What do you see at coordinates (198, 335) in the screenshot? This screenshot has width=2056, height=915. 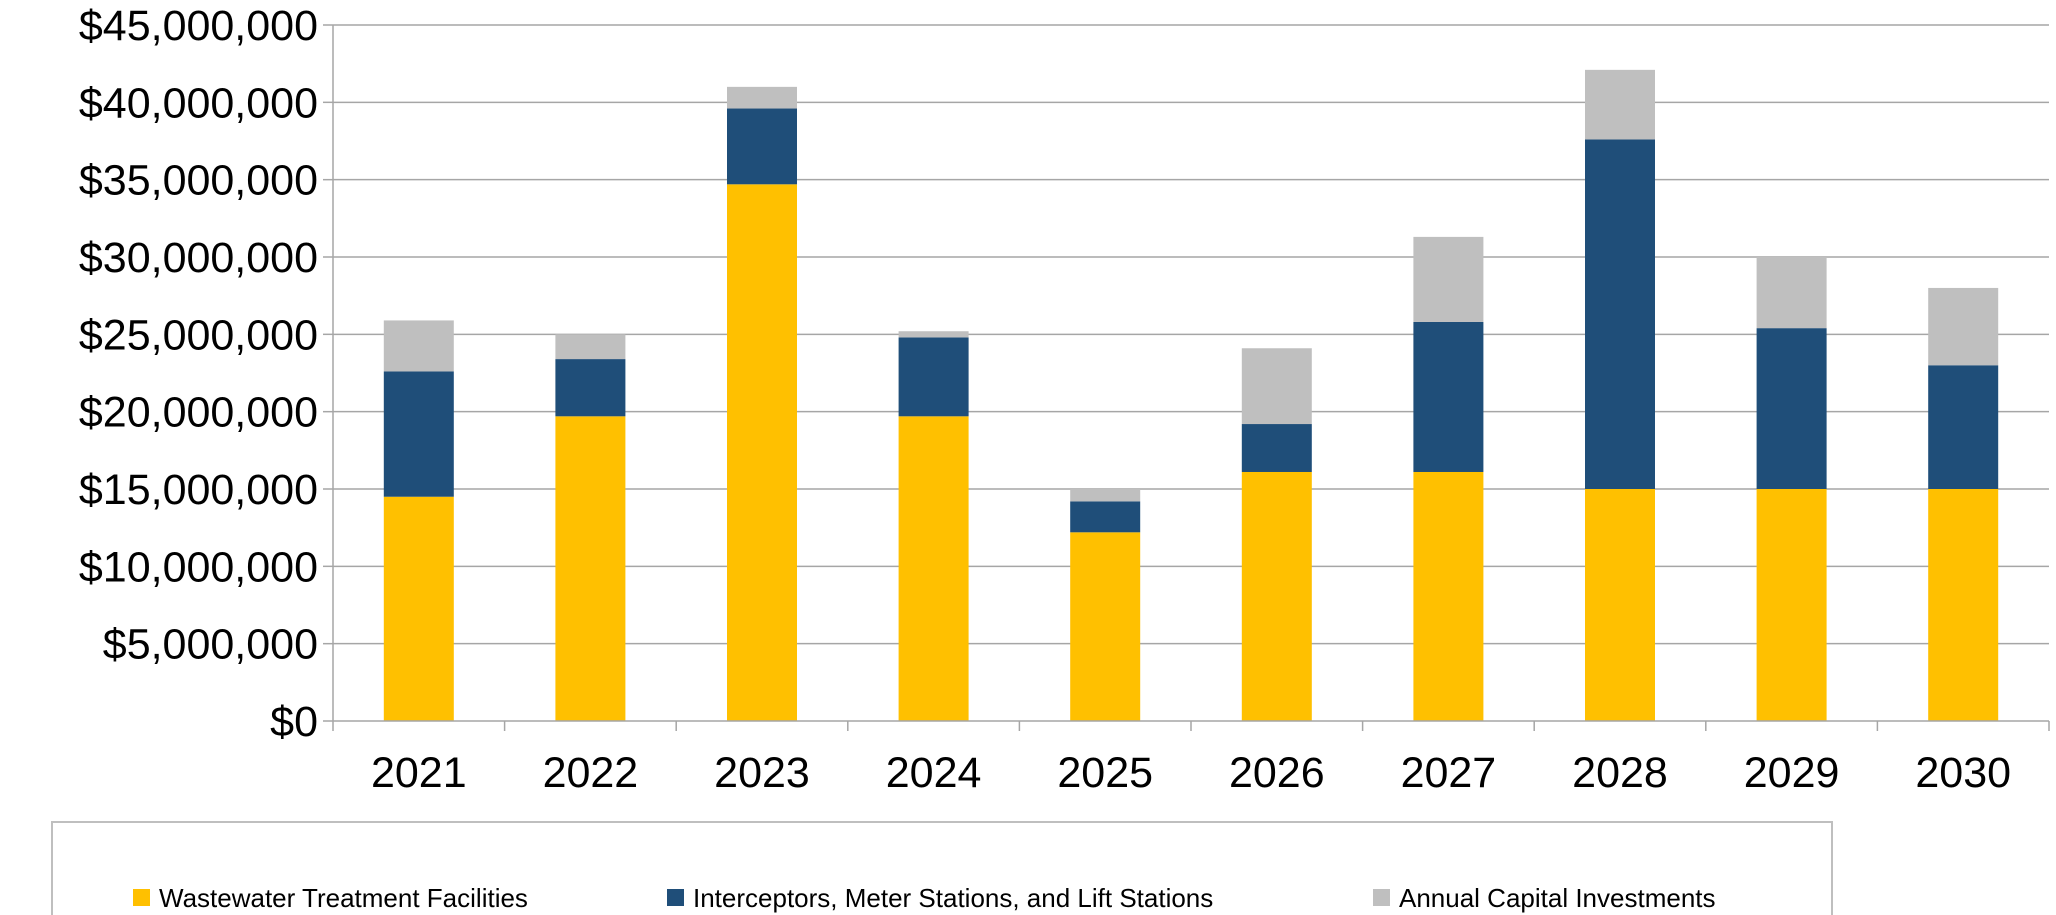 I see `y-tick-label: $25,000,000` at bounding box center [198, 335].